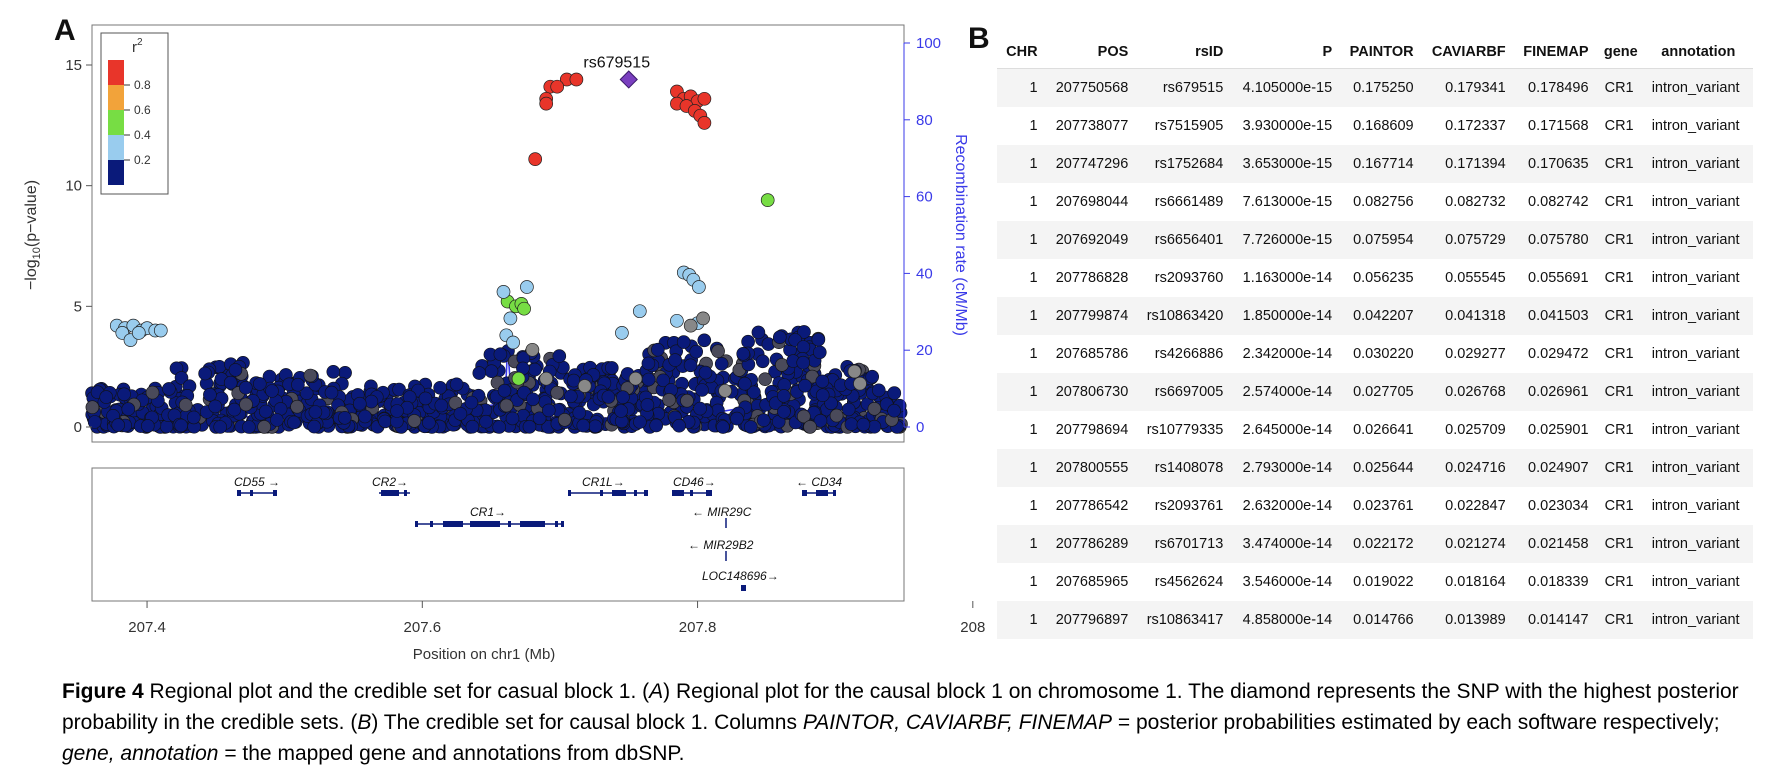 The image size is (1770, 776). Describe the element at coordinates (1383, 278) in the screenshot. I see `cell-paintor: 0.056235` at that location.